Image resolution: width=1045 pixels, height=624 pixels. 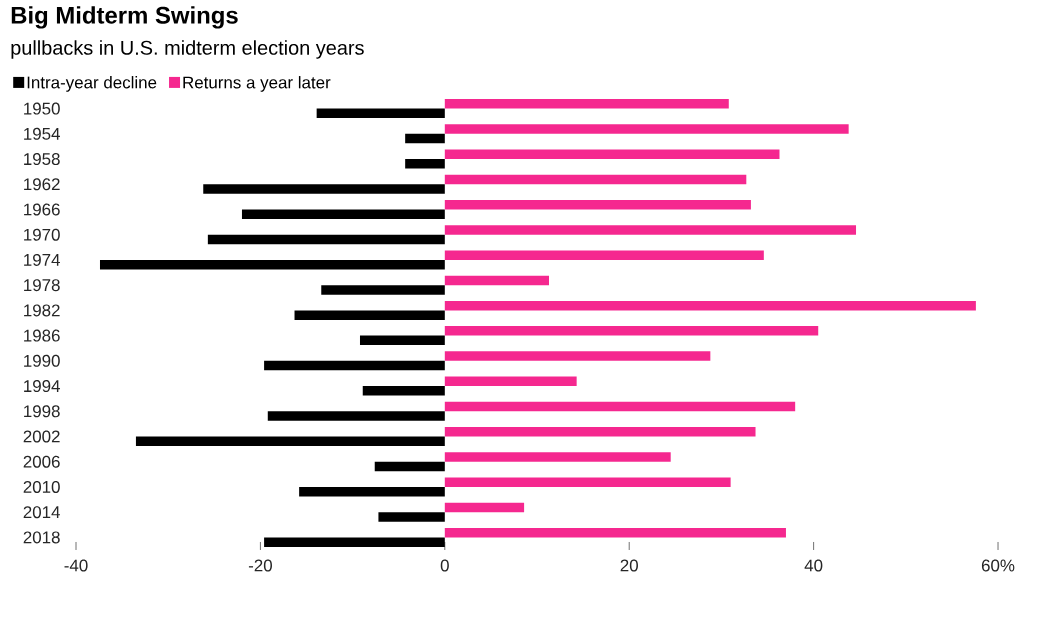 I want to click on x-tick-label: 20, so click(x=629, y=565).